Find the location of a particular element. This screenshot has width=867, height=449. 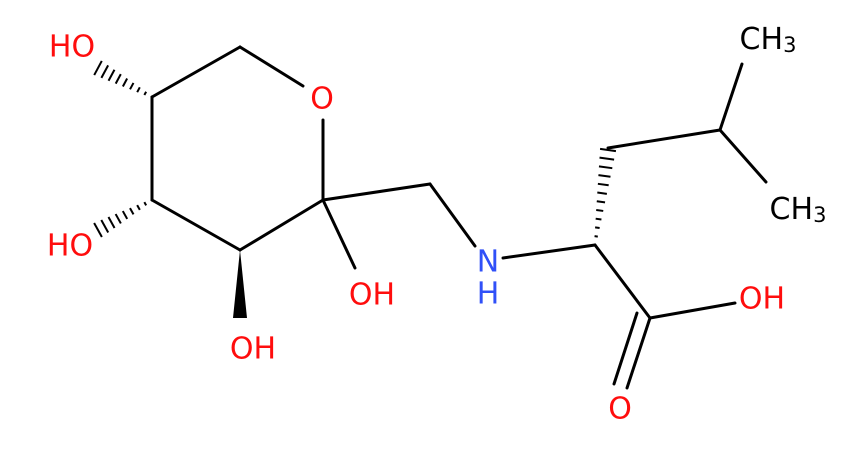

atom-label: N is located at coordinates (488, 262).